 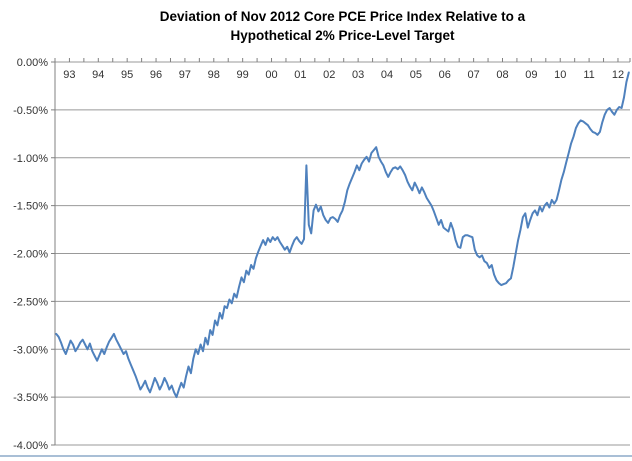 I want to click on x-tick-label: 03, so click(x=358, y=75).